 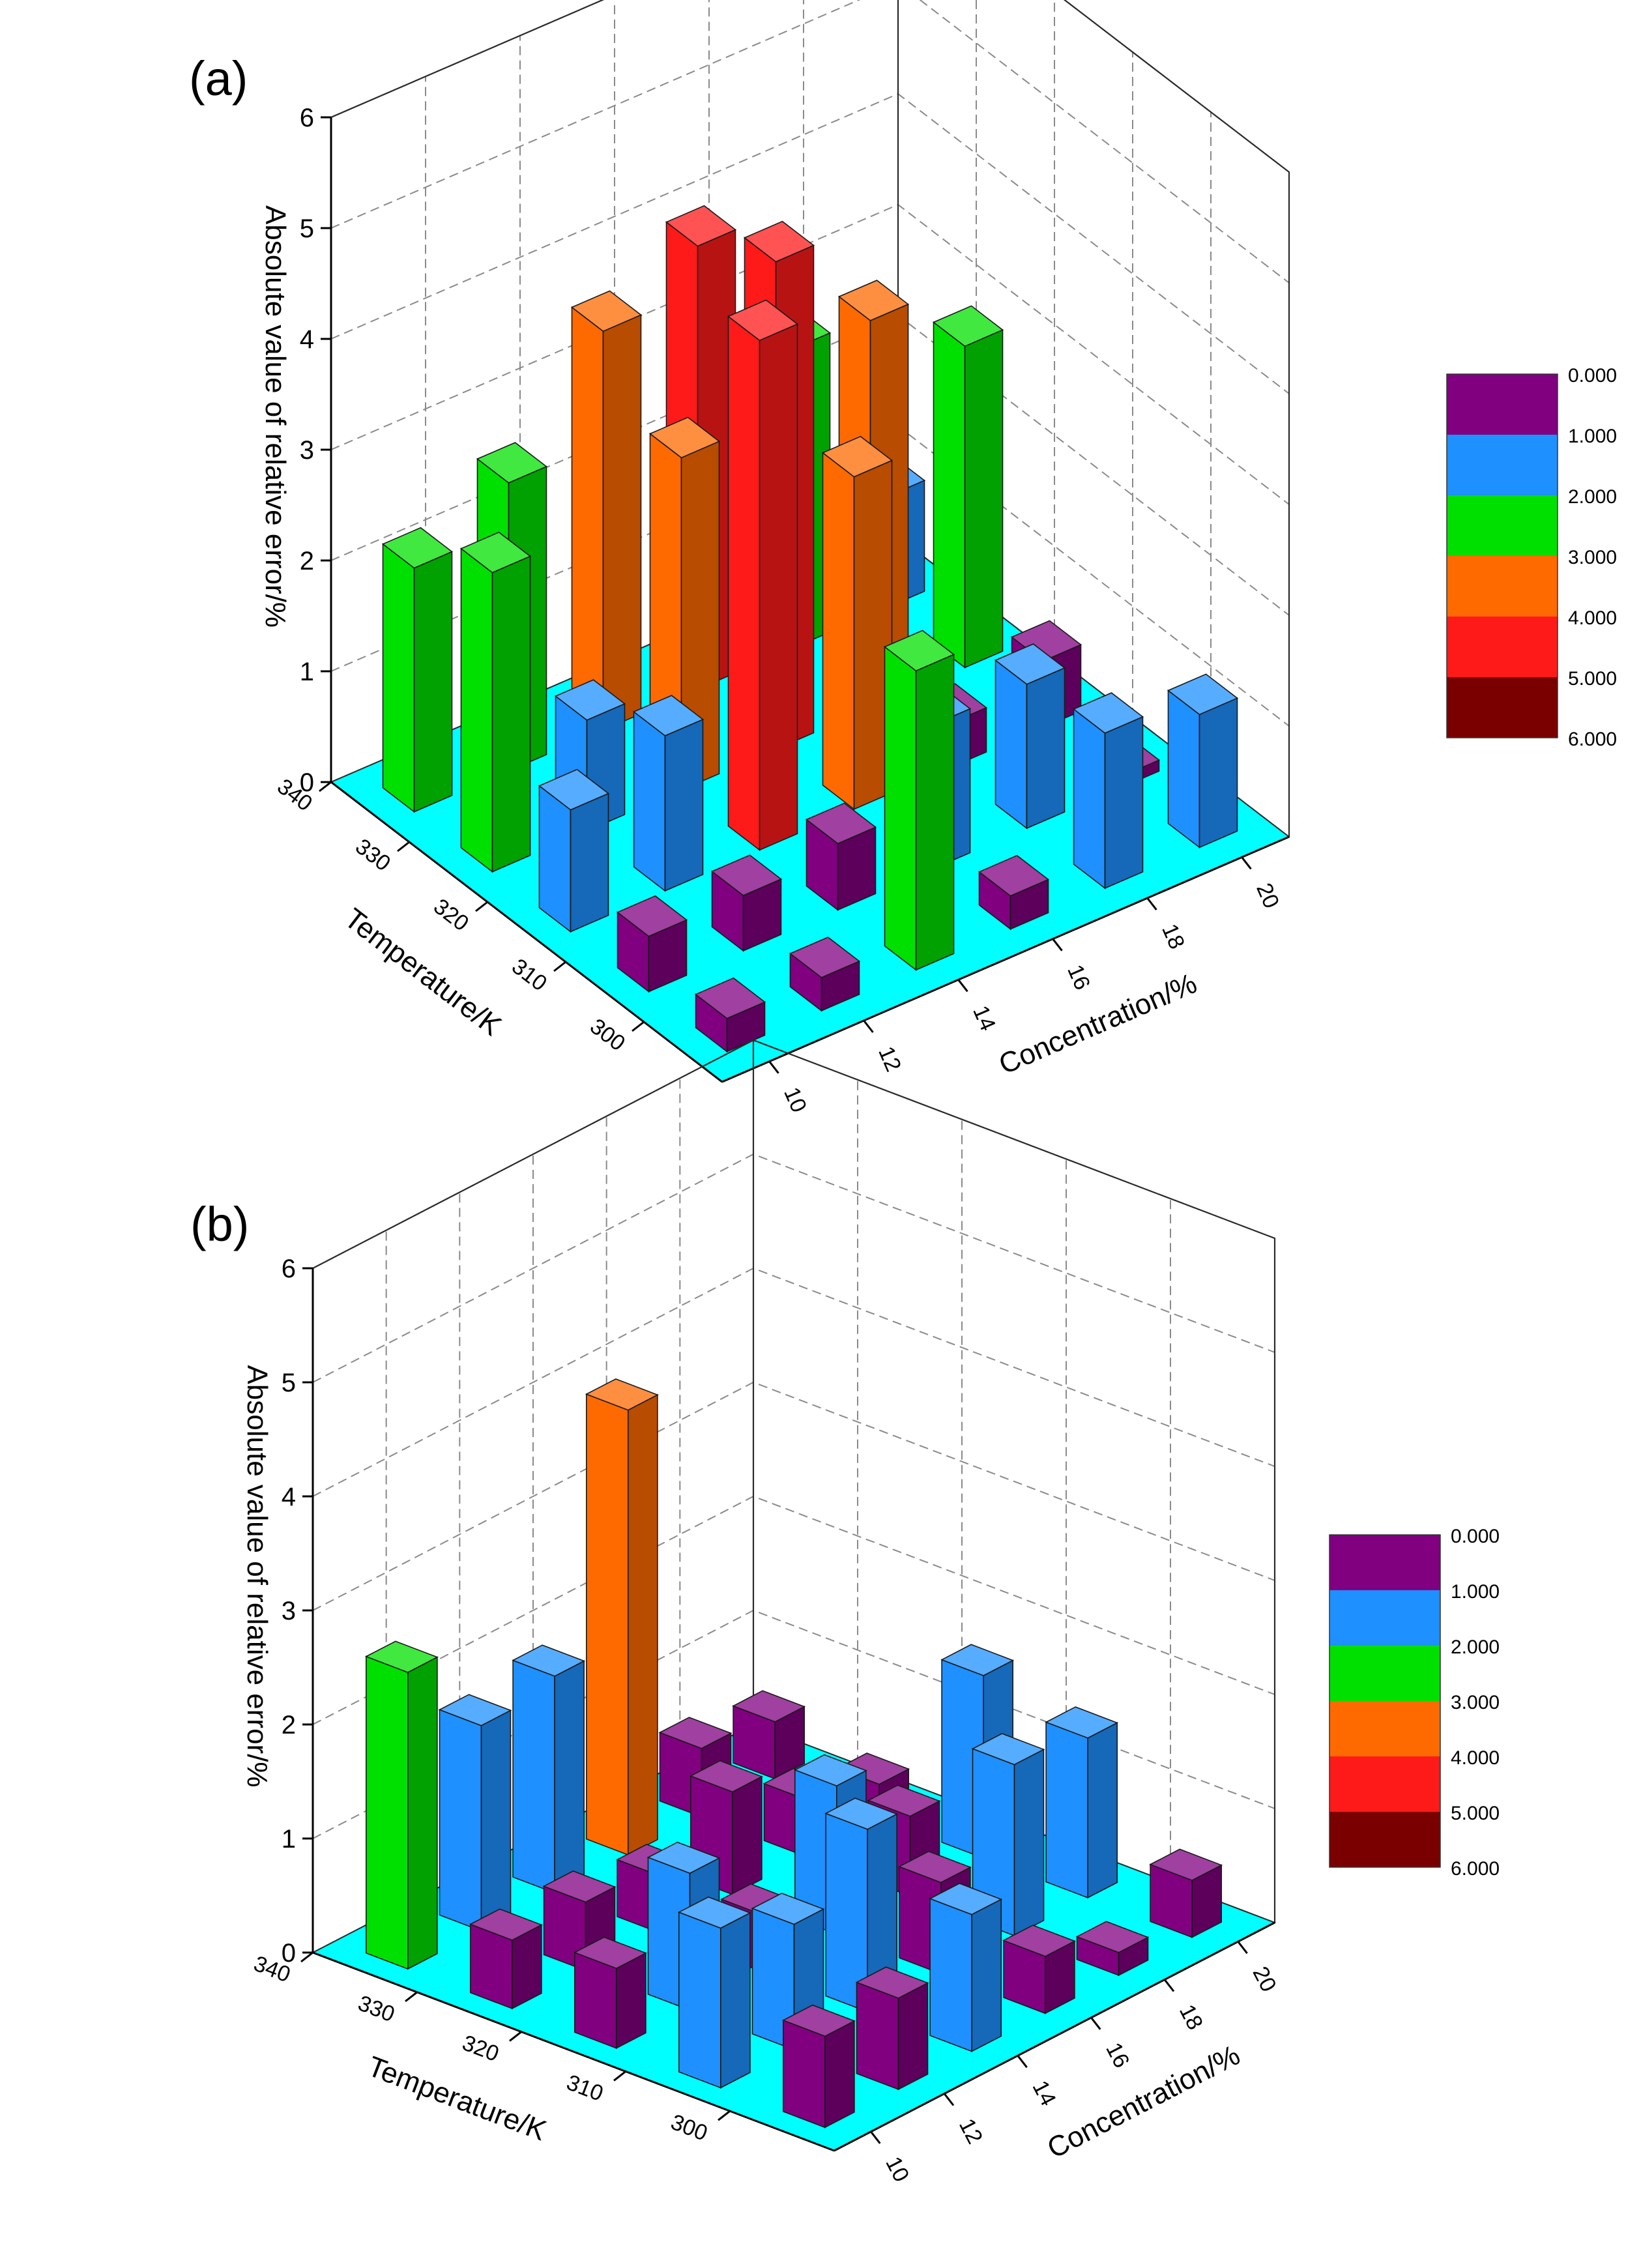 I want to click on legend-label: 5.000, so click(x=1592, y=679).